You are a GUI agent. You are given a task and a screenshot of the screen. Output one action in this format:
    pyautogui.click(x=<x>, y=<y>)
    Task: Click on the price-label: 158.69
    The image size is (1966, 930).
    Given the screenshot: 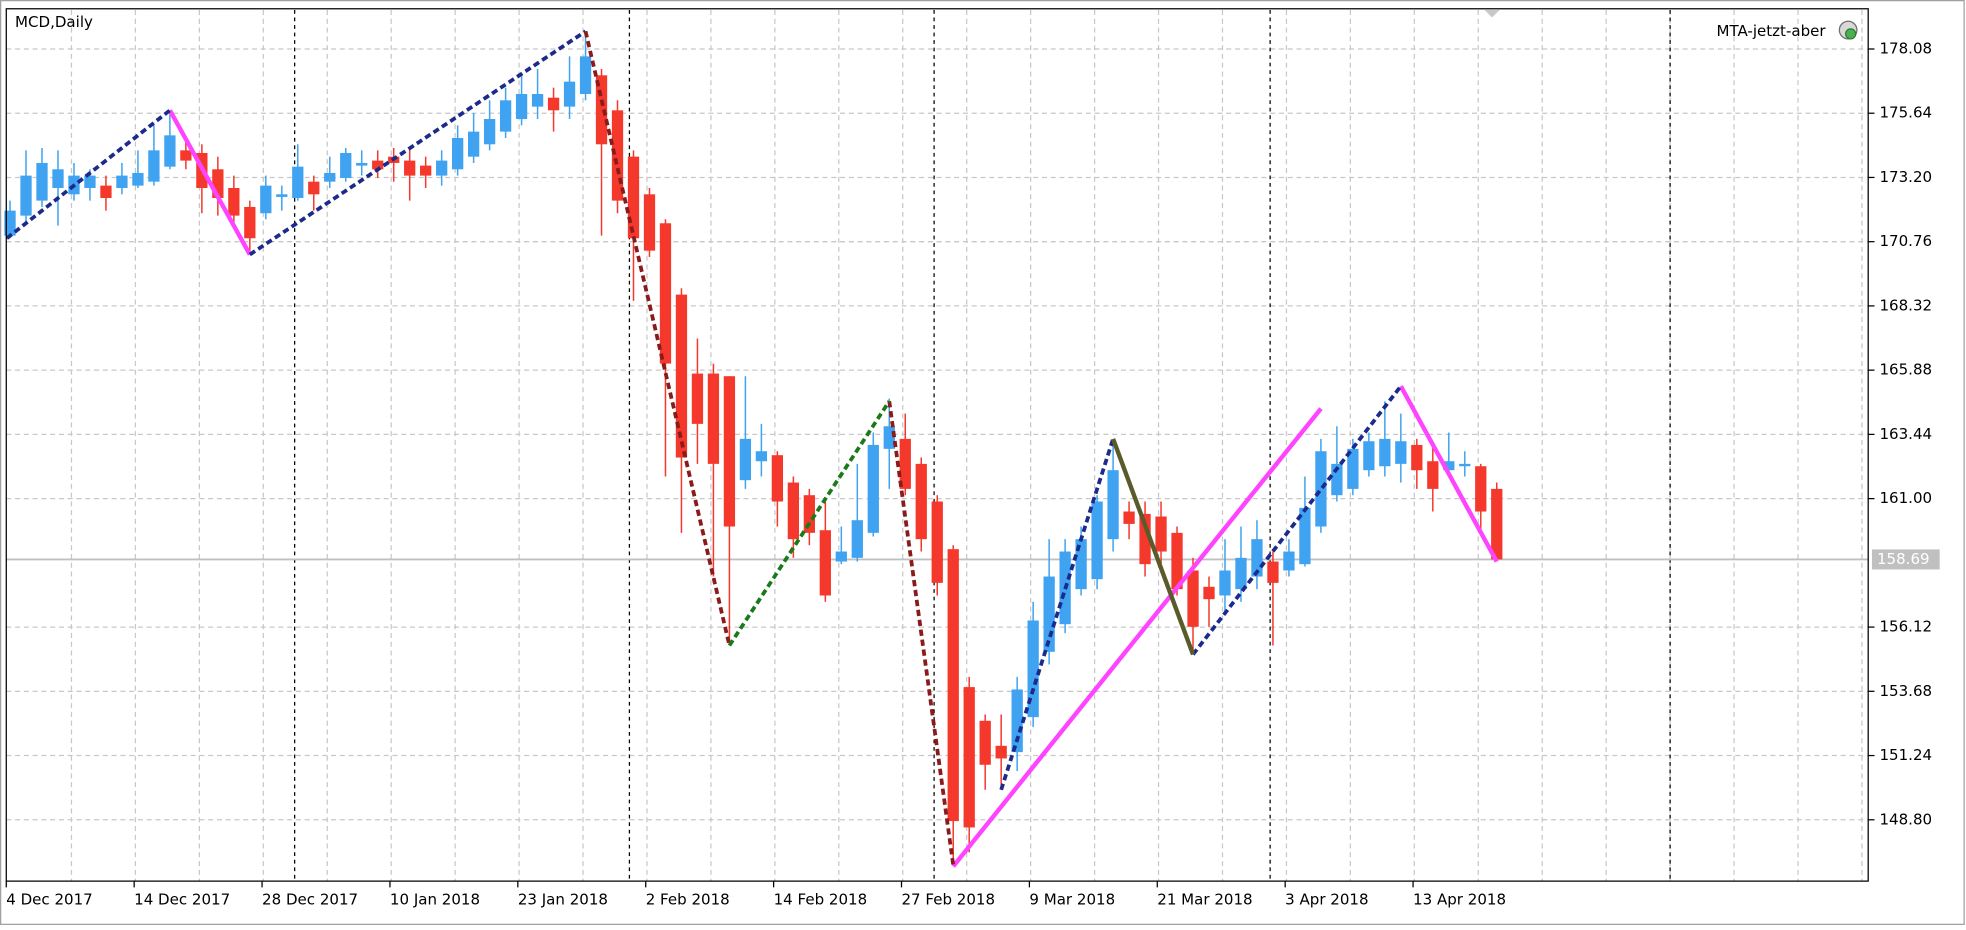 What is the action you would take?
    pyautogui.click(x=1903, y=559)
    